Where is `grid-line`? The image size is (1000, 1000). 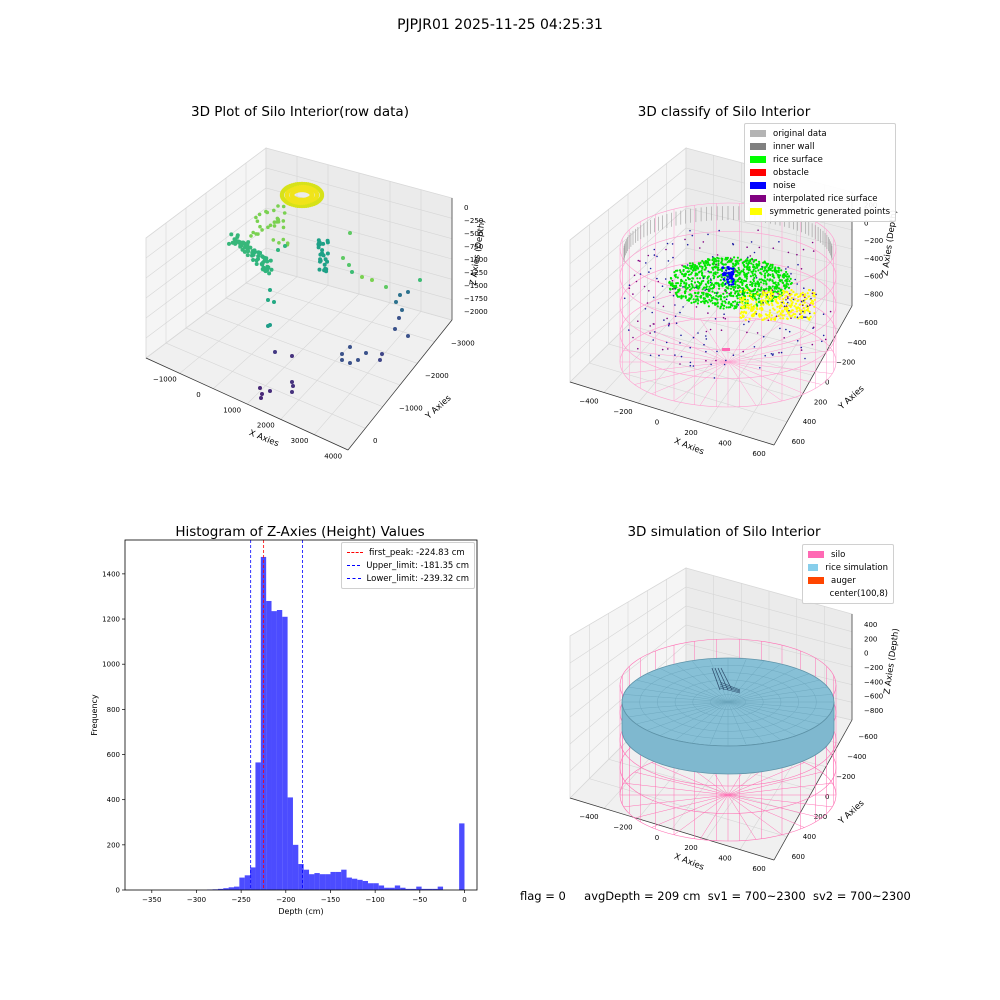 grid-line is located at coordinates (299, 233).